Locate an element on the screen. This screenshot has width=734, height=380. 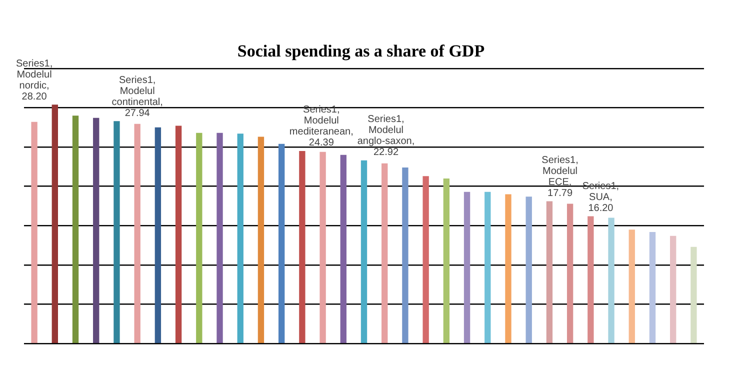
data-label: Series1, Modelul nordic, 28.20 is located at coordinates (34, 80).